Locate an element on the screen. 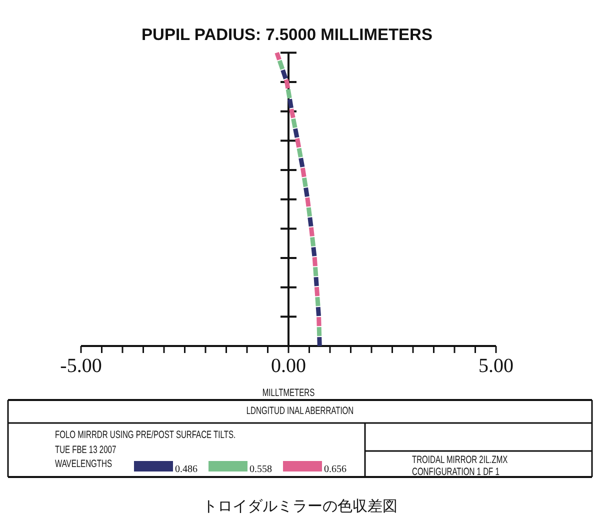 The width and height of the screenshot is (600, 524). legend-title: WAVELENGTHS is located at coordinates (83, 464).